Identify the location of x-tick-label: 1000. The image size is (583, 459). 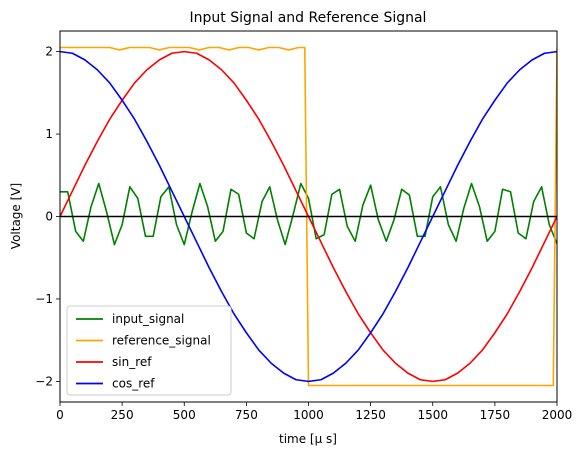
(308, 415).